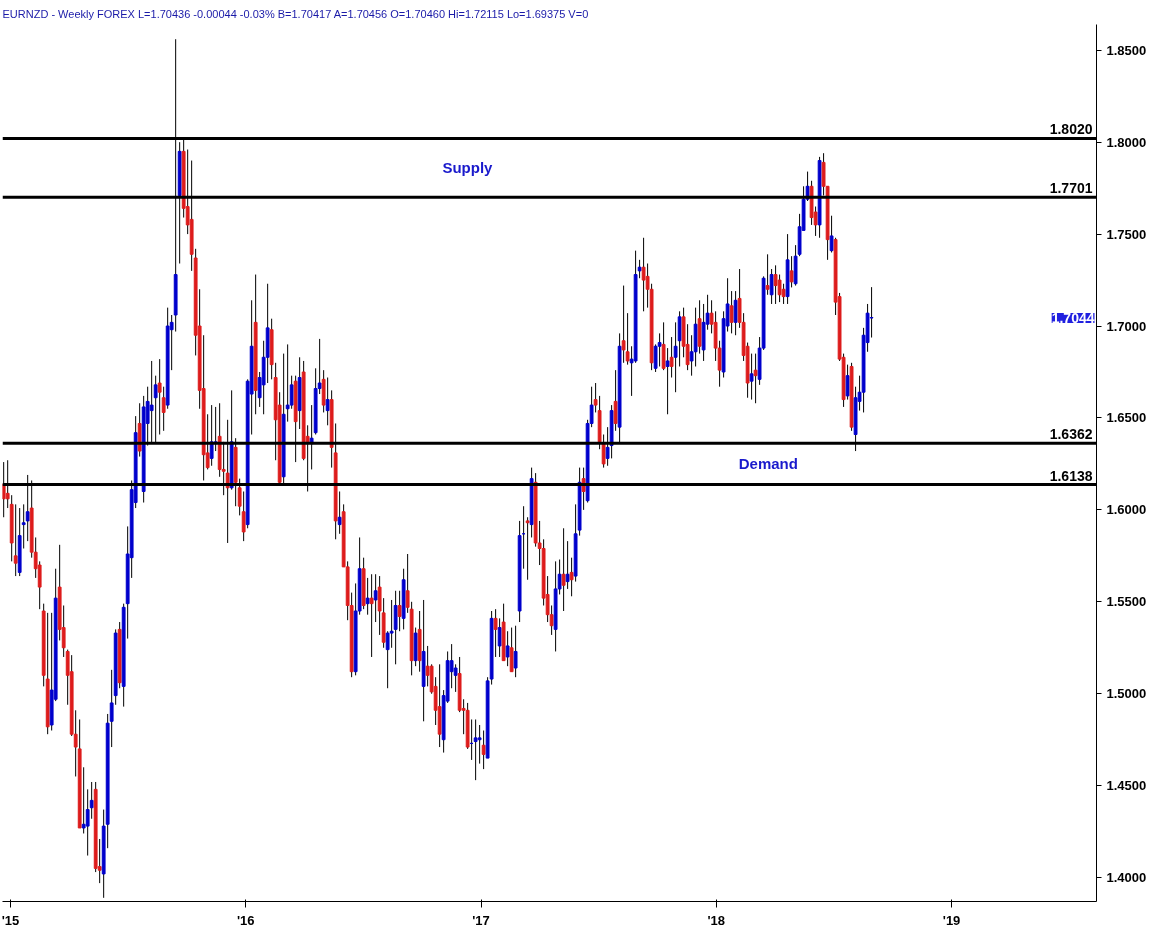 The width and height of the screenshot is (1158, 930). What do you see at coordinates (1126, 418) in the screenshot?
I see `y-tick-label: 1.6500` at bounding box center [1126, 418].